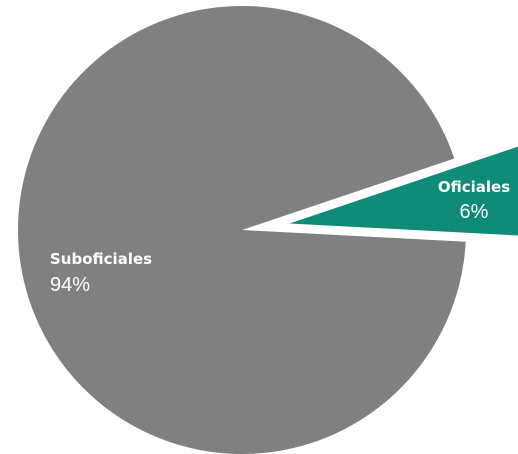  What do you see at coordinates (70, 285) in the screenshot?
I see `slice-value-suboficiales: 94%` at bounding box center [70, 285].